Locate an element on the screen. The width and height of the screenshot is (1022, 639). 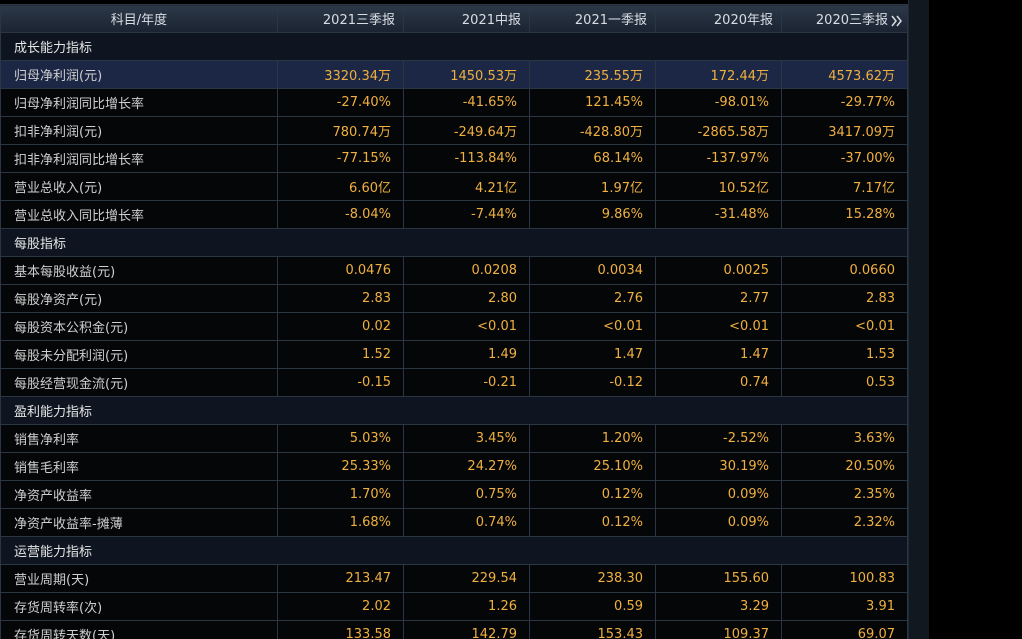
value-cell-text: -428.80万 is located at coordinates (611, 132).